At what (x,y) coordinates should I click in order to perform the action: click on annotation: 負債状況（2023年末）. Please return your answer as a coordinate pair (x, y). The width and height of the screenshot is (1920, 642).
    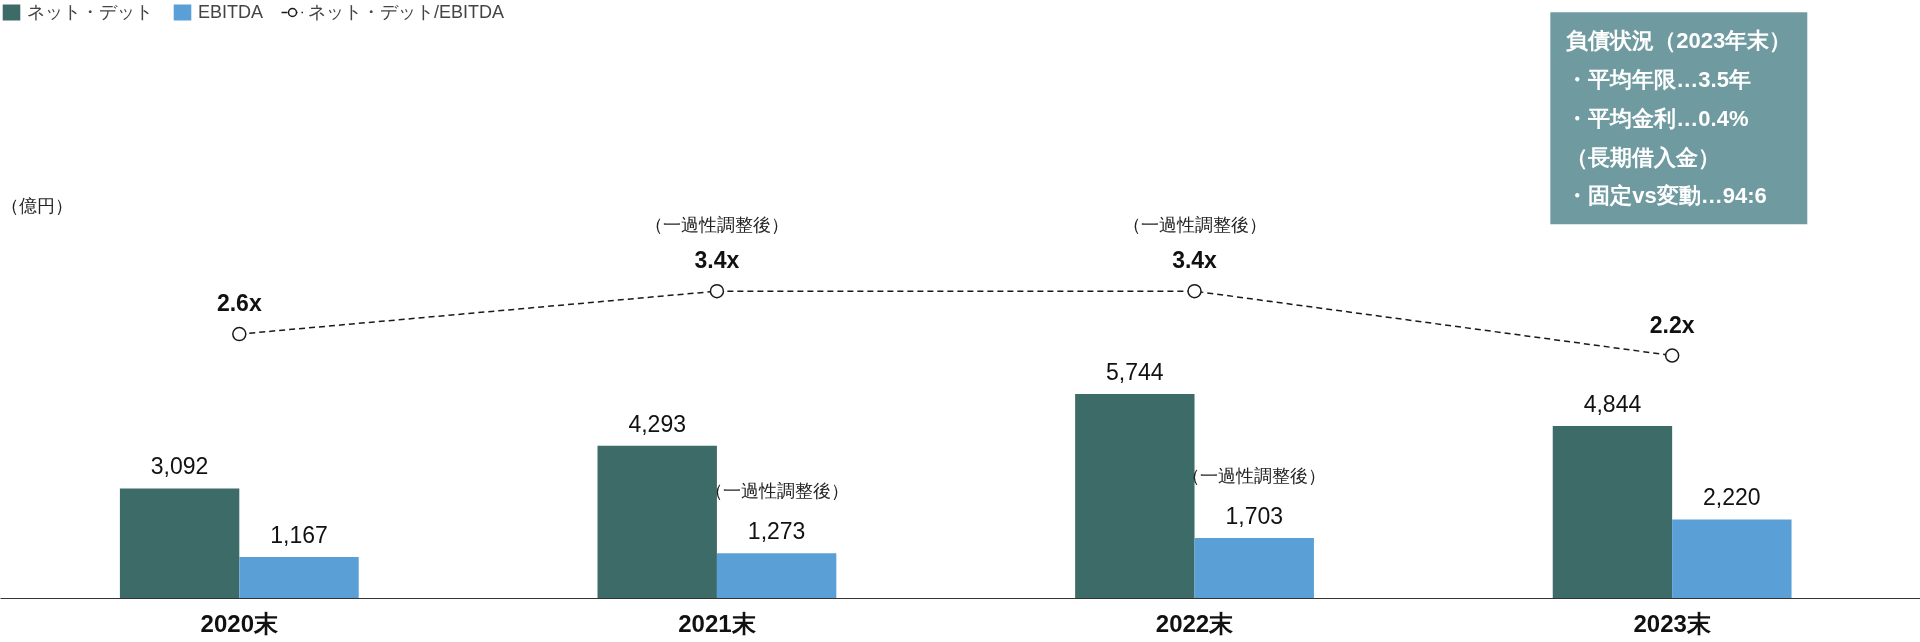
    Looking at the image, I should click on (1679, 41).